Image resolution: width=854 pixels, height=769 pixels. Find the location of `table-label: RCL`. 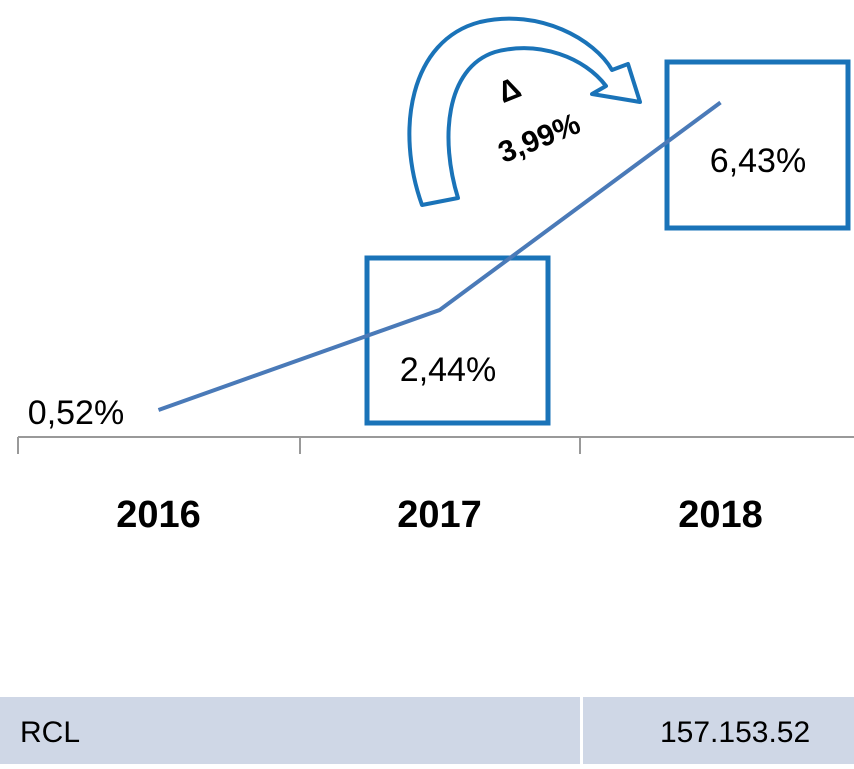

table-label: RCL is located at coordinates (50, 732).